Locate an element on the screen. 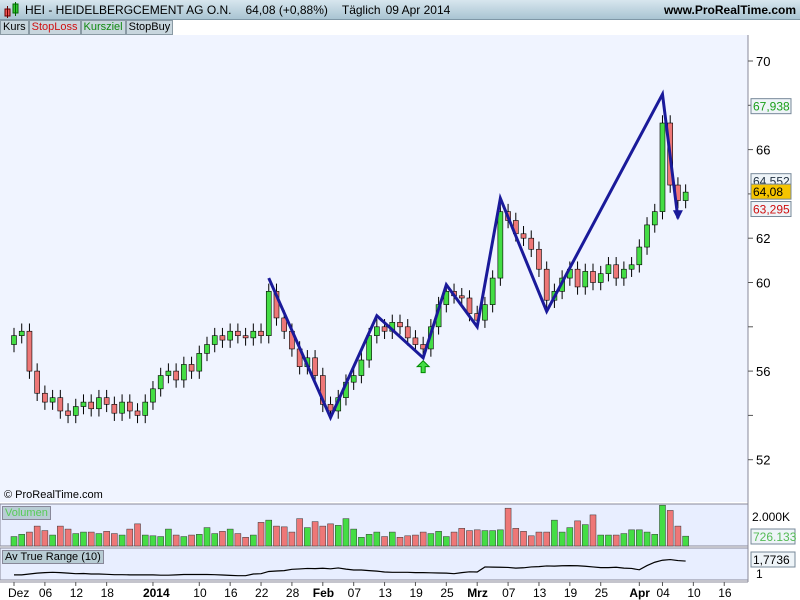 This screenshot has height=600, width=800. site-url: www.ProRealTime.com is located at coordinates (729, 9).